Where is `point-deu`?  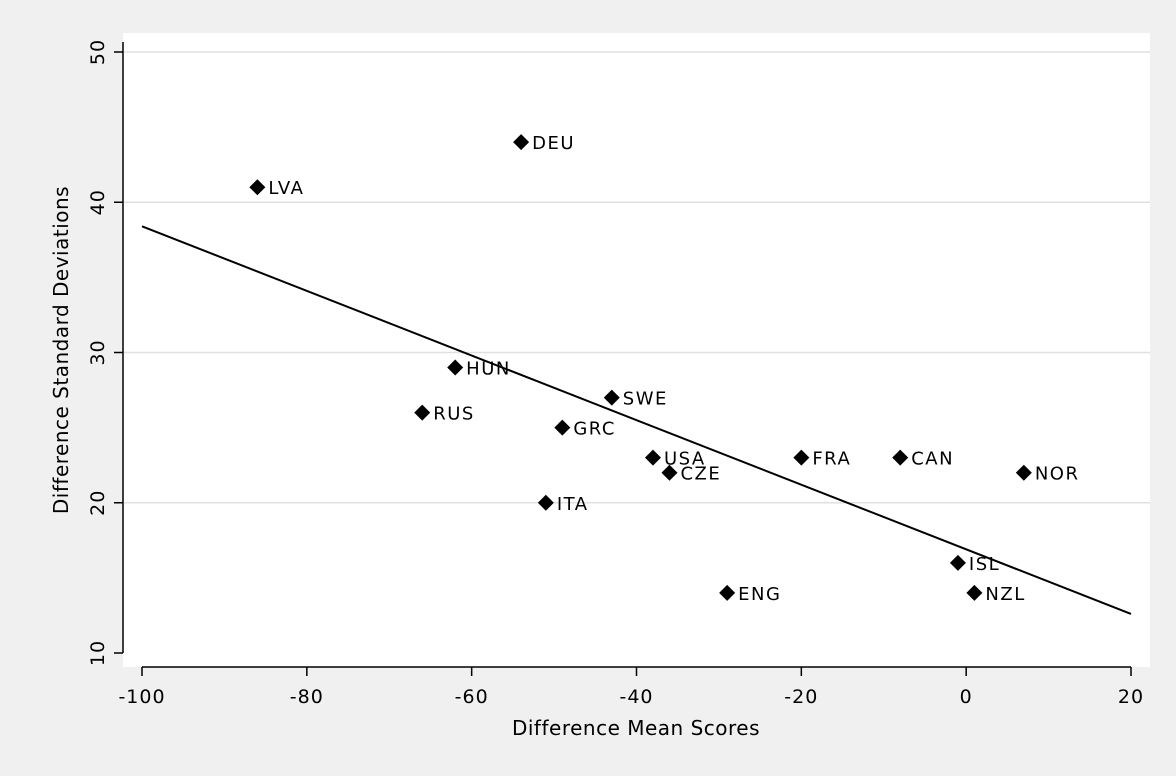
point-deu is located at coordinates (521, 142).